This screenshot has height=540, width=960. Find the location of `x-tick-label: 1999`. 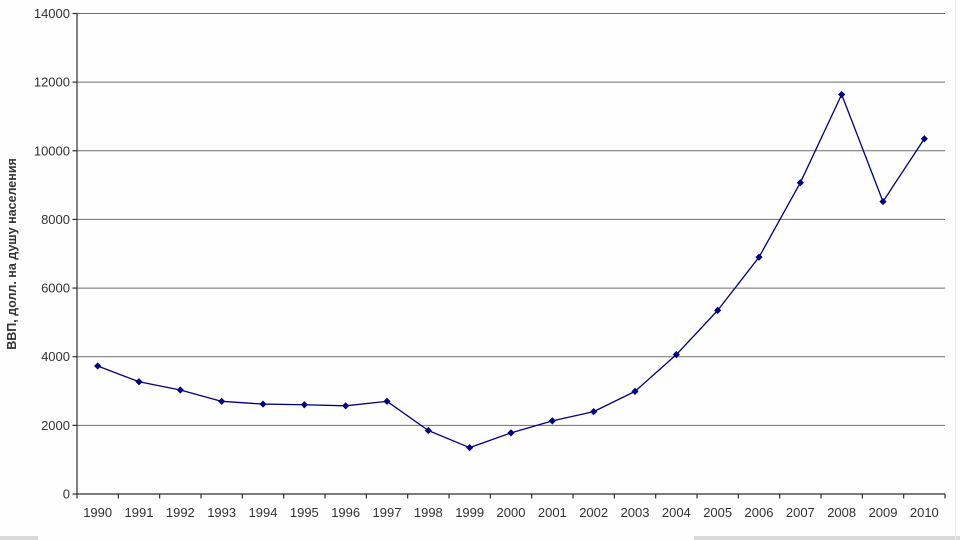

x-tick-label: 1999 is located at coordinates (469, 512).